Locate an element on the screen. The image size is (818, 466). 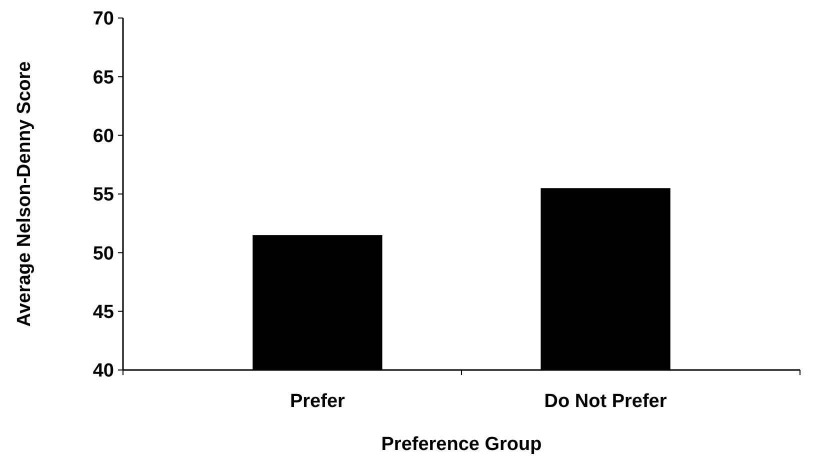
y-tick-label: 45 is located at coordinates (103, 312).